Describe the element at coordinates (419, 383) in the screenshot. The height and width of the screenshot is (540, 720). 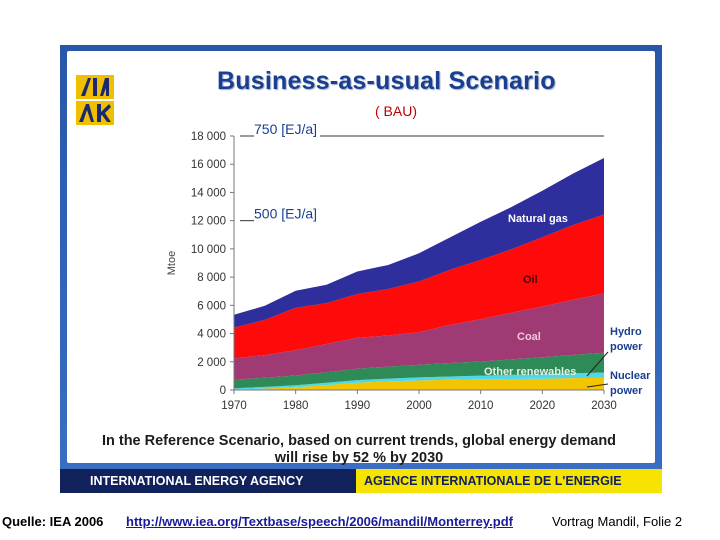
I see `area-nuclear-power` at that location.